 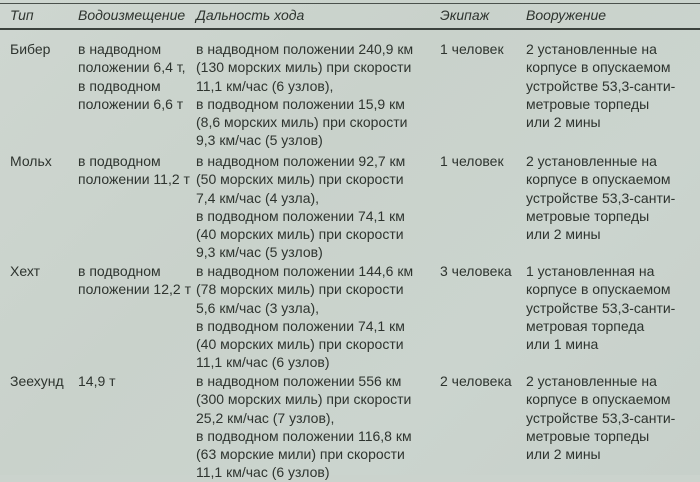 What do you see at coordinates (476, 271) in the screenshot?
I see `cell-crew: 3 человека` at bounding box center [476, 271].